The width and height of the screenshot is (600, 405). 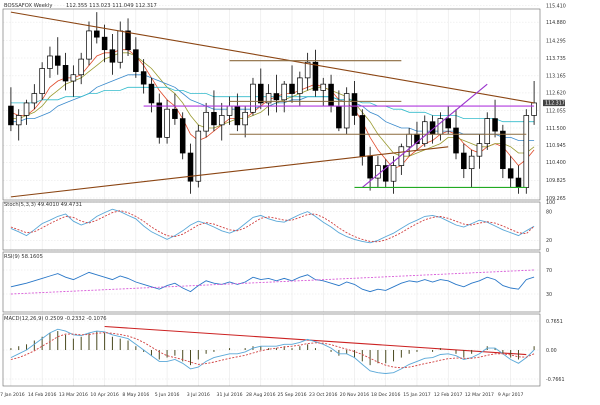 I want to click on ohlc-readout: 112.355 113.023 111.049 112.317, so click(x=111, y=6).